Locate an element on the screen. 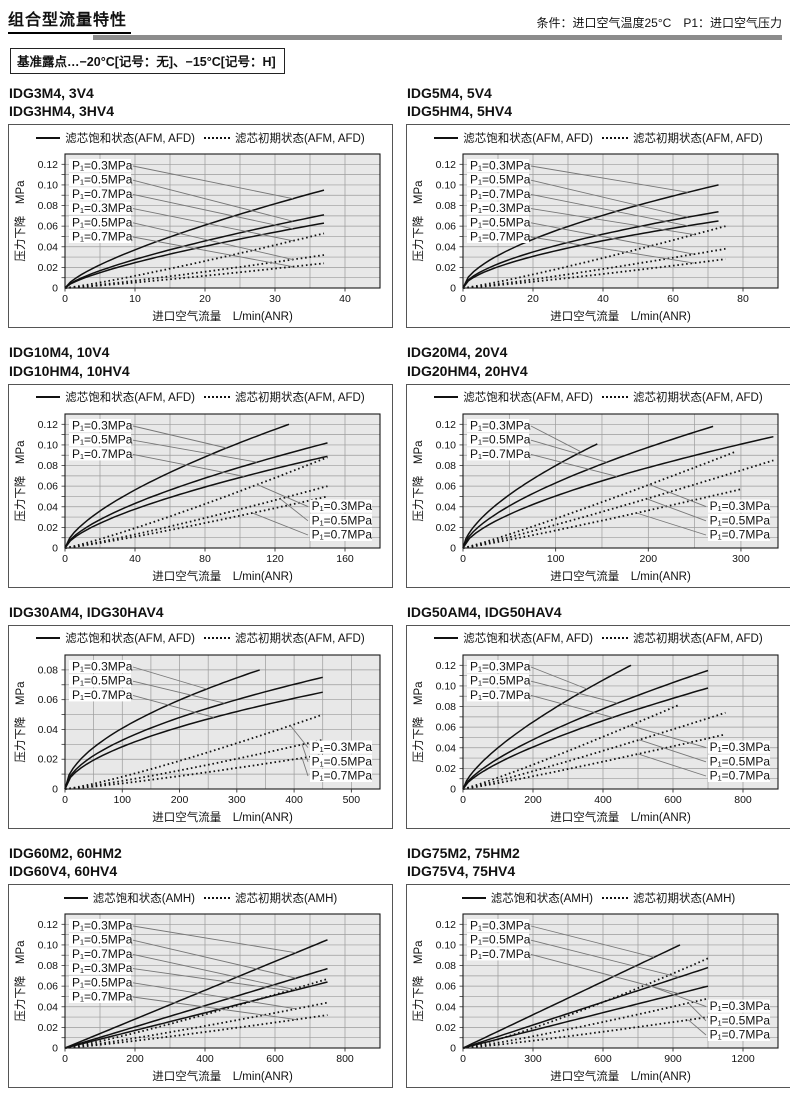 Image resolution: width=790 pixels, height=1094 pixels. legend-item-initial: 滤芯初期状态(AMH) is located at coordinates (668, 898).